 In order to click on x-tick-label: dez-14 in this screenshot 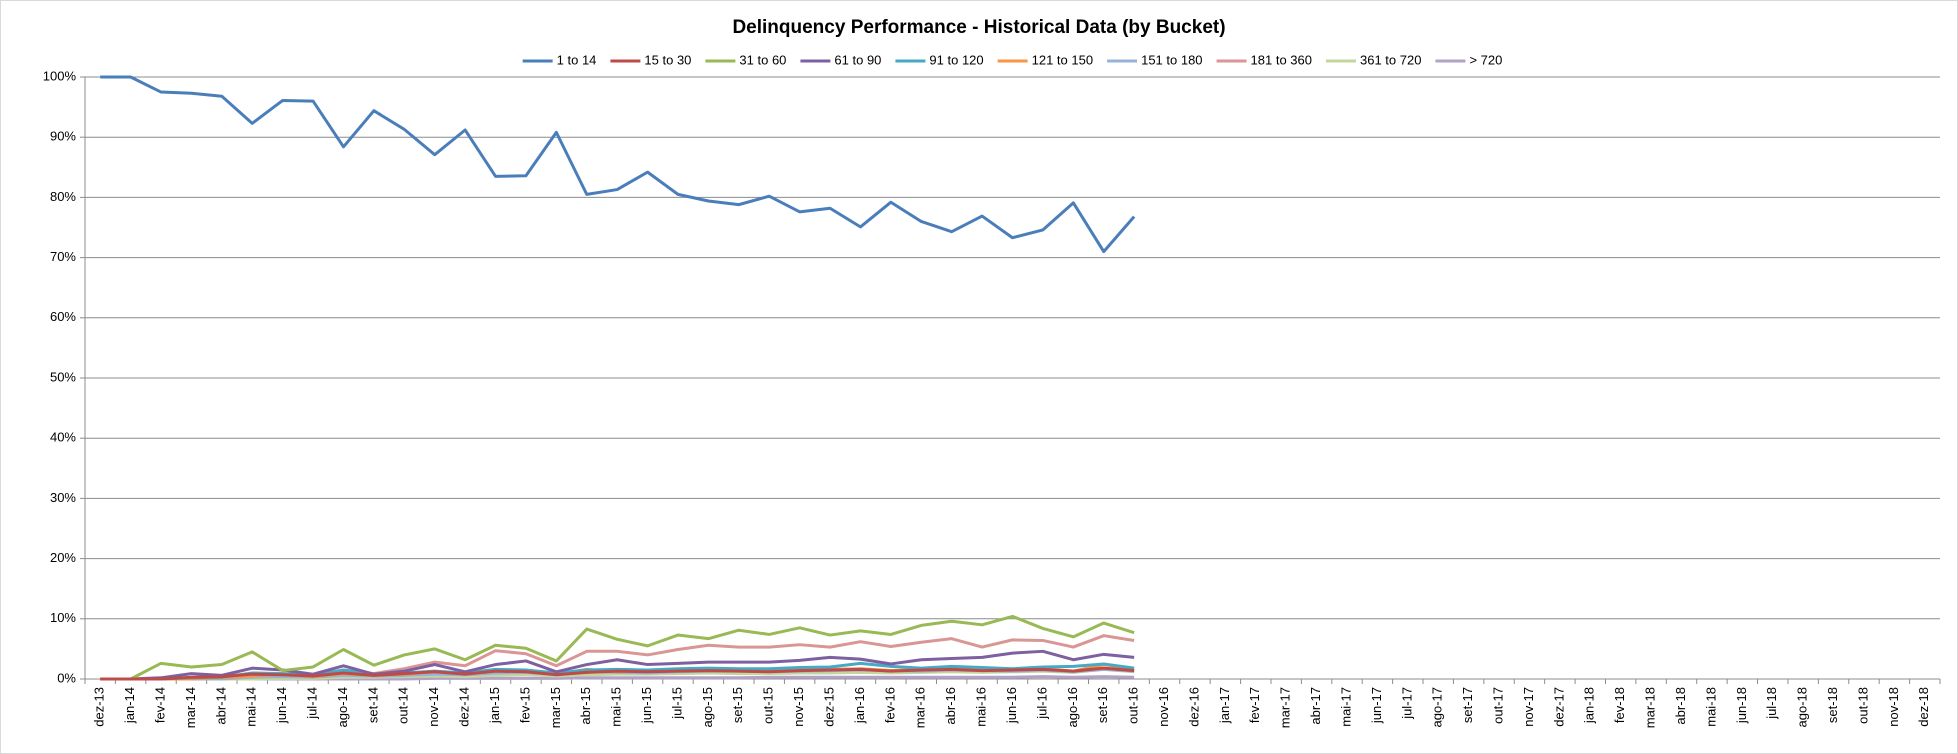, I will do `click(464, 707)`.